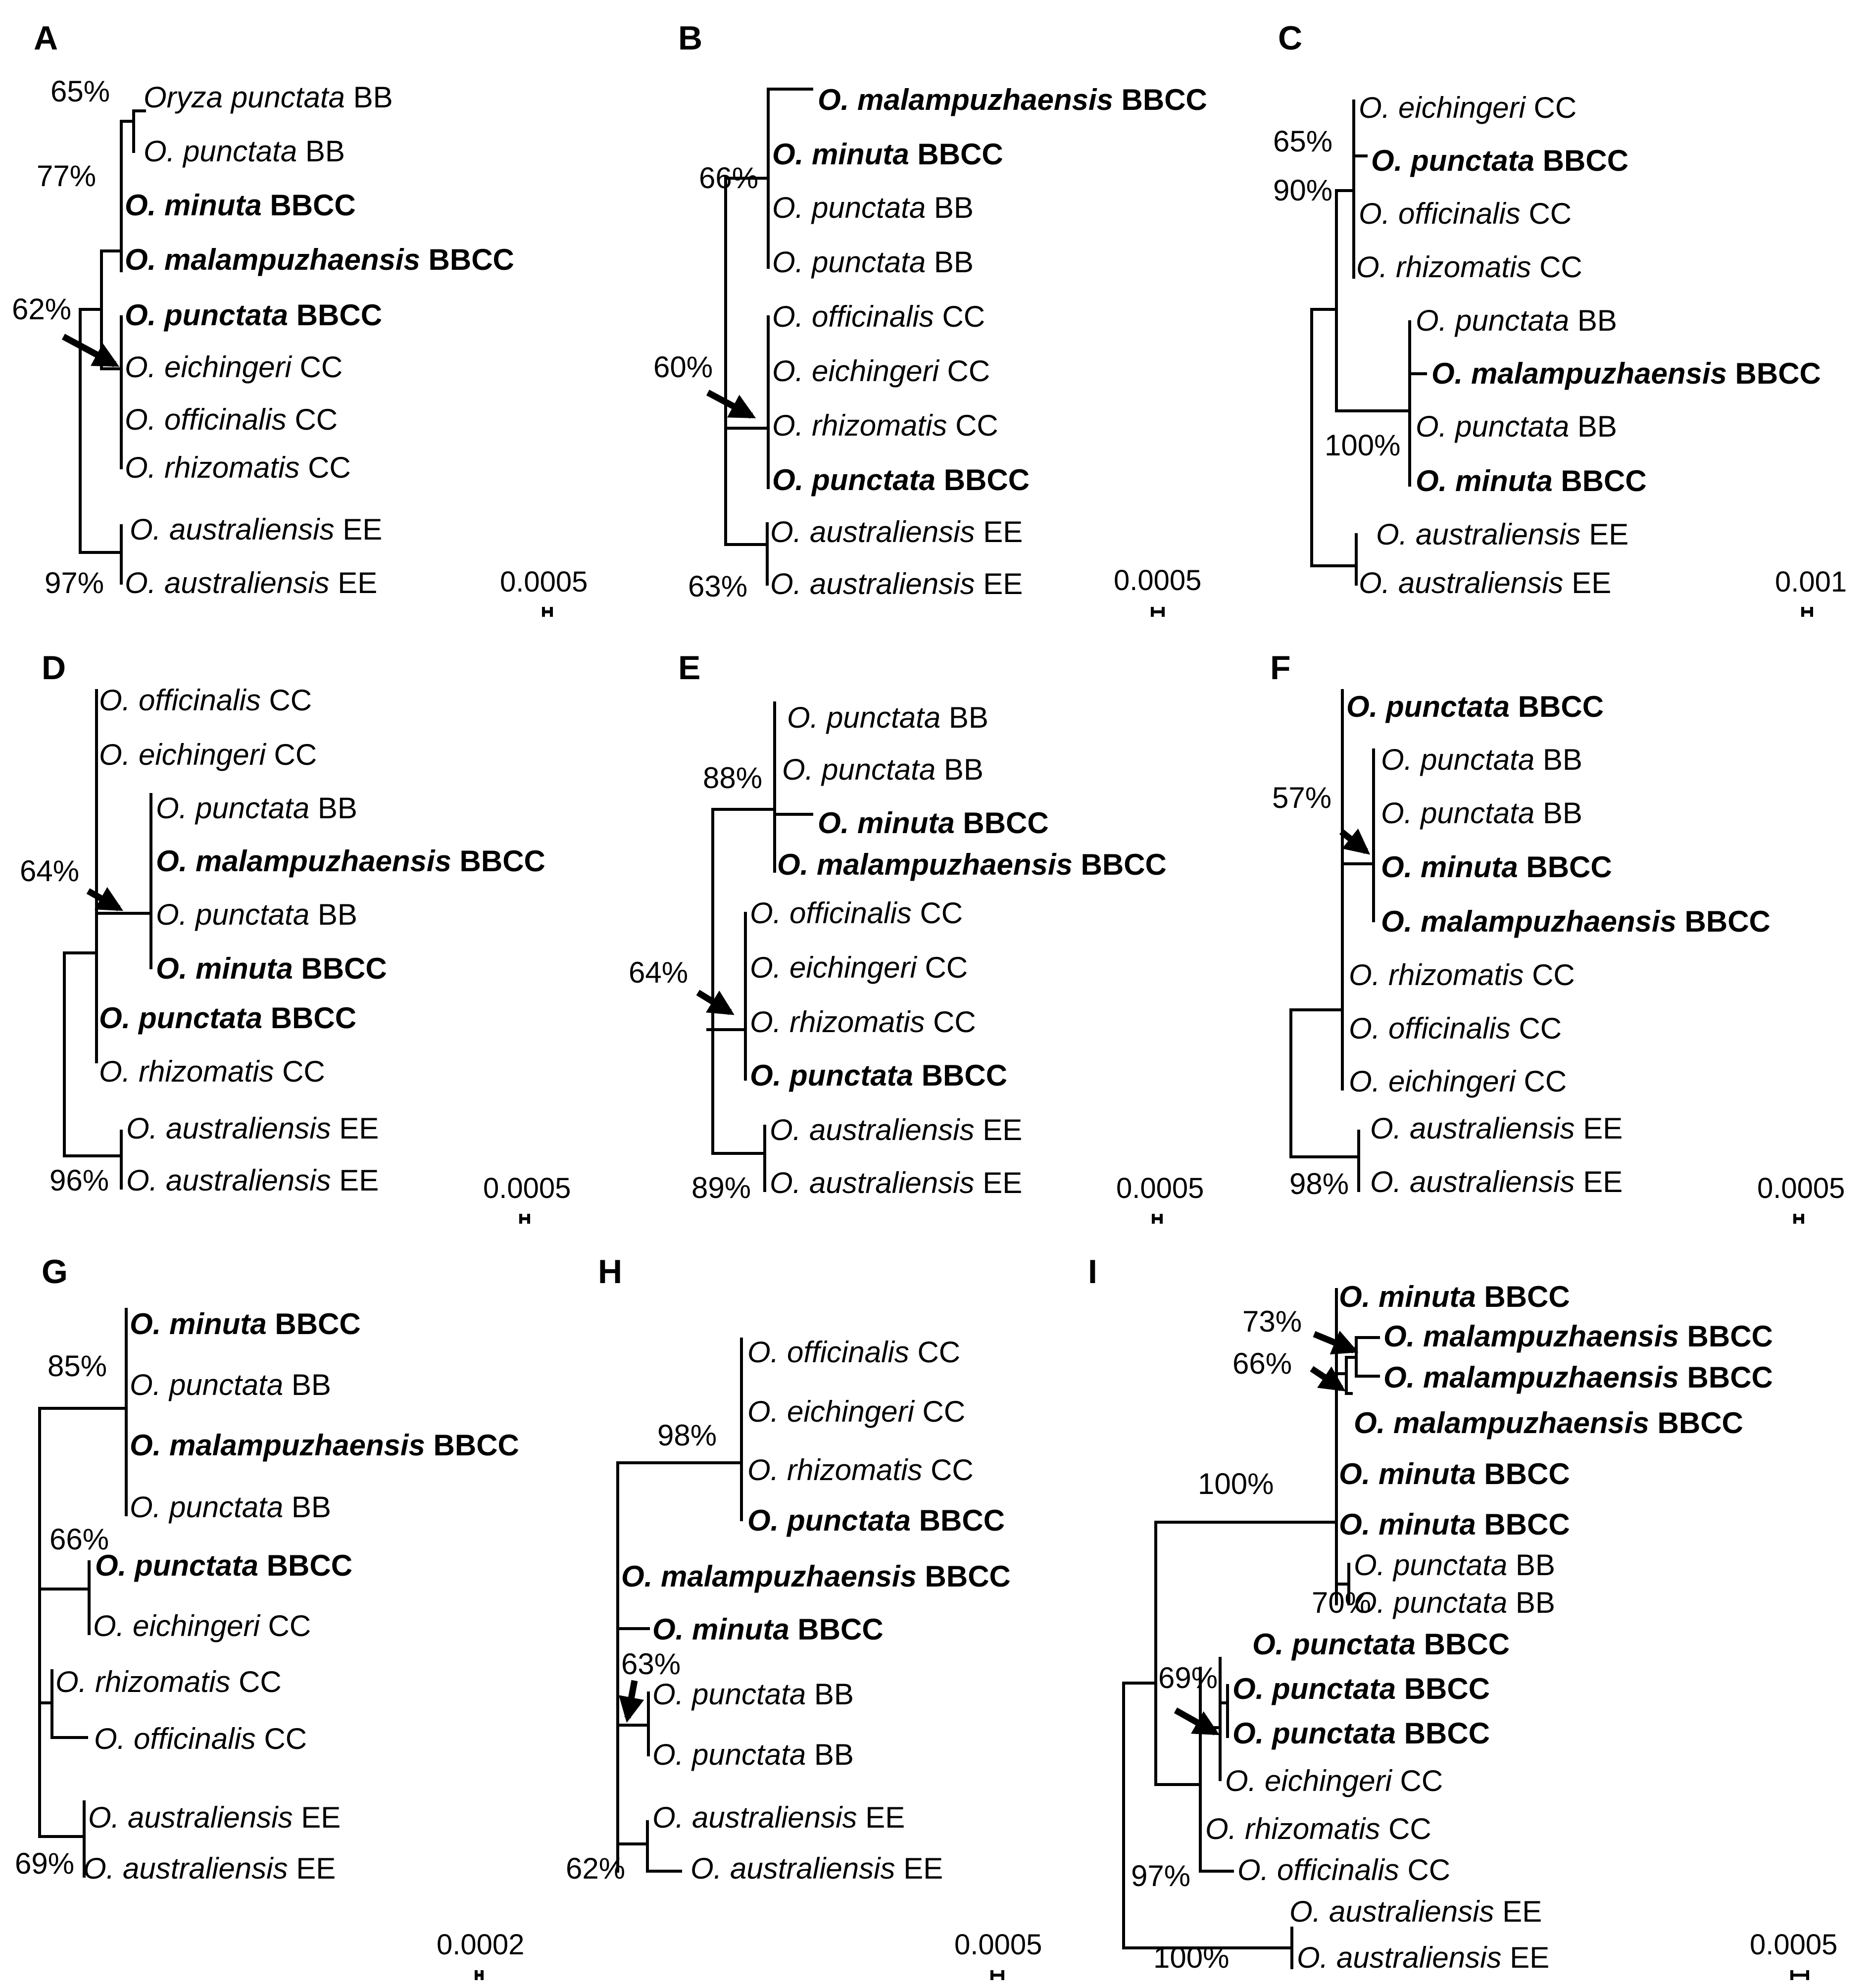  Describe the element at coordinates (595, 1868) in the screenshot. I see `support-value: 62%` at that location.